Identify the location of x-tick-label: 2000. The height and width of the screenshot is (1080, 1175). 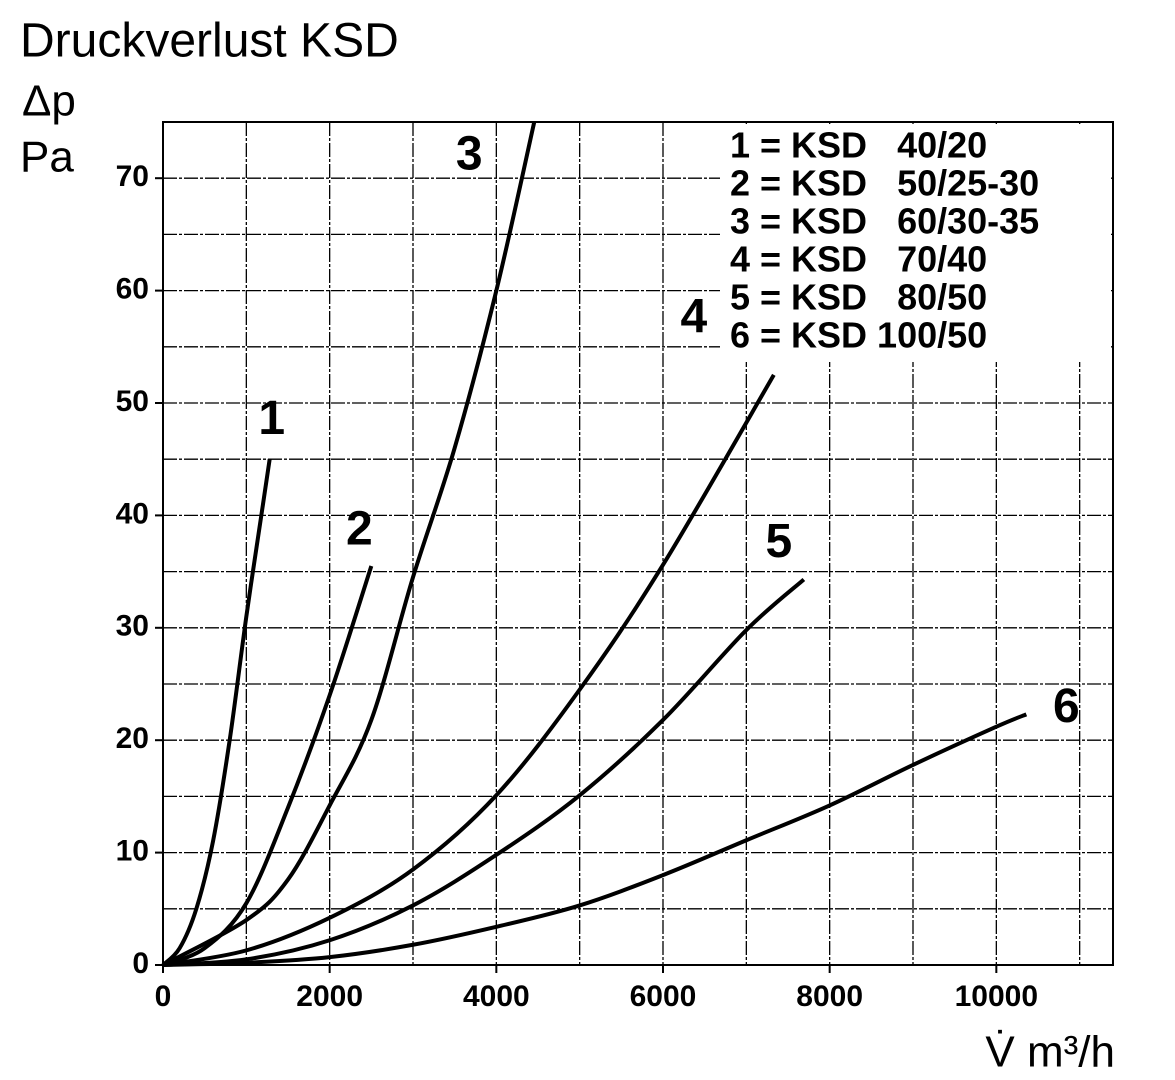
(329, 996).